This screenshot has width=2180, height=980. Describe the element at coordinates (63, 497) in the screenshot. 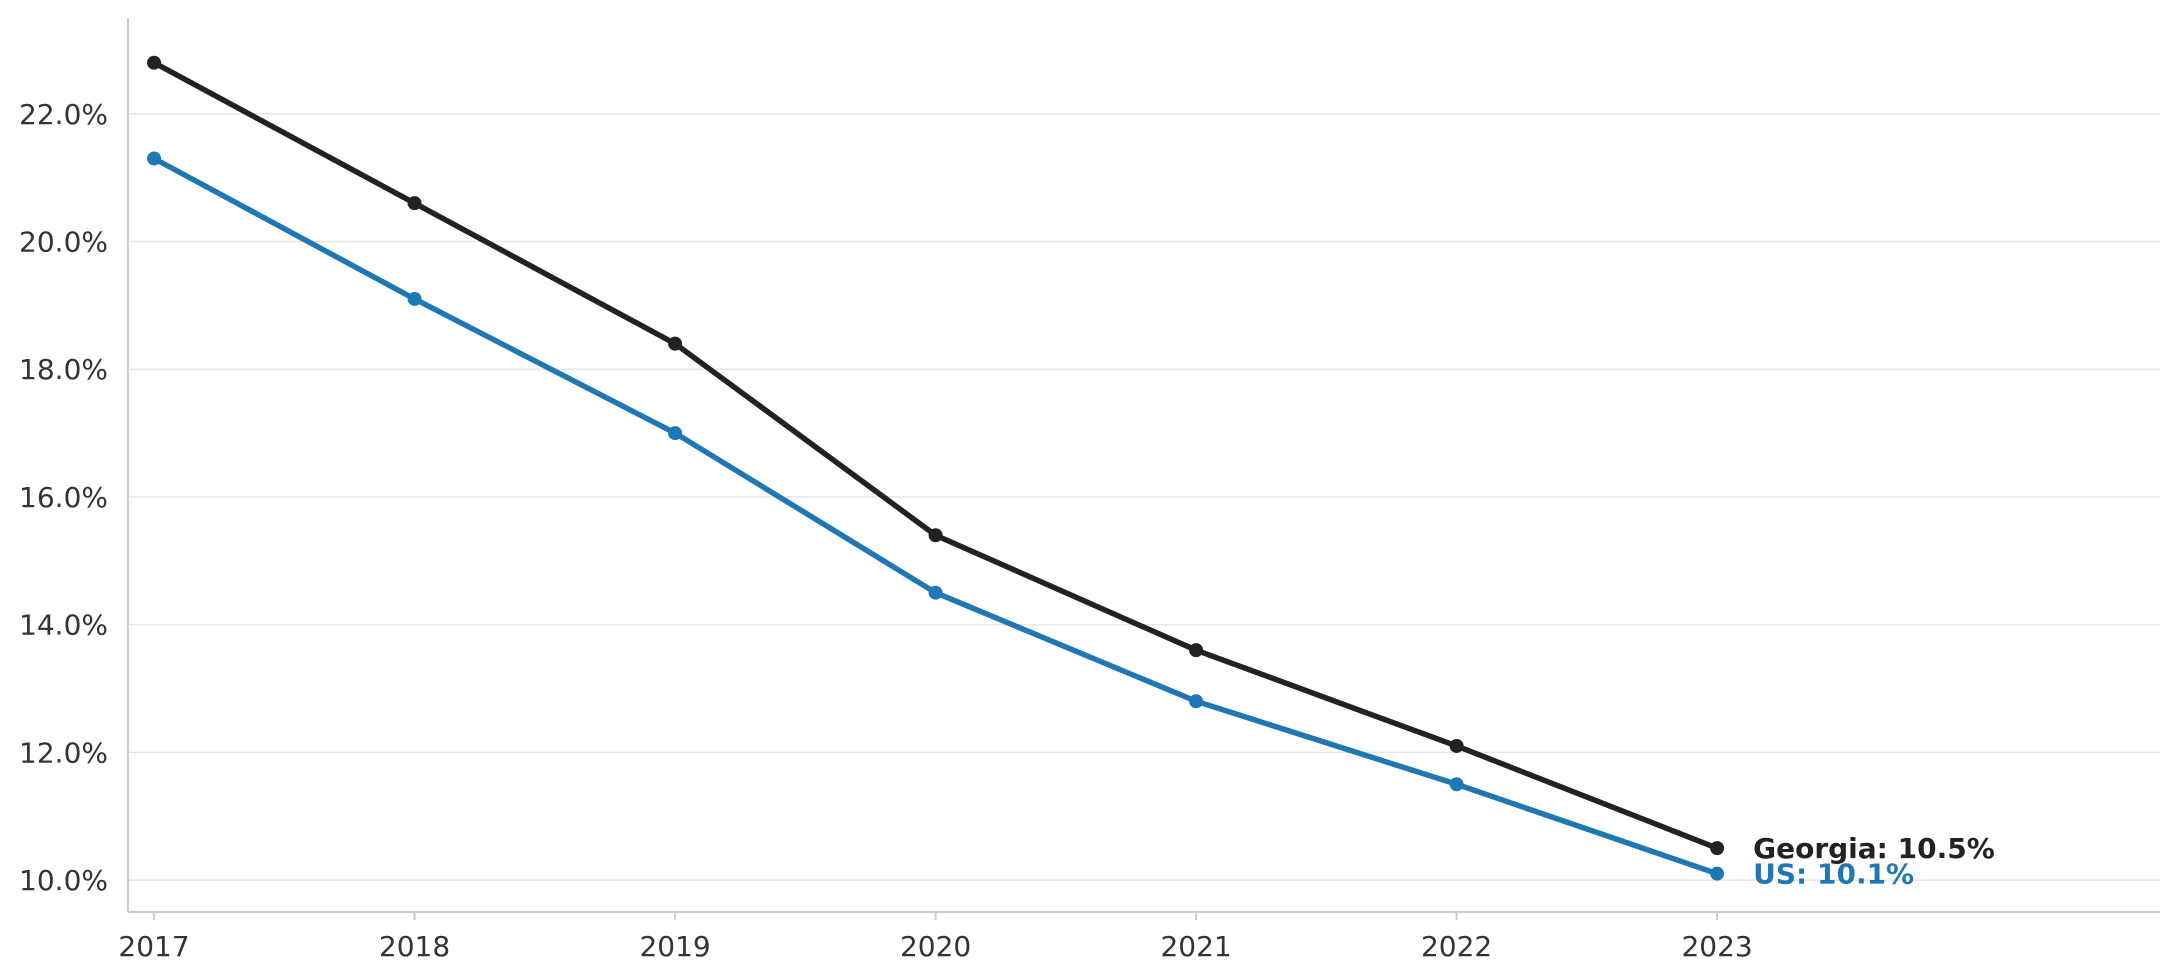

I see `y-tick-label: 16.0%` at that location.